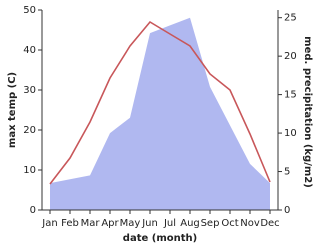 Image resolution: width=320 pixels, height=247 pixels. What do you see at coordinates (49, 223) in the screenshot?
I see `x-tick-label: Jan` at bounding box center [49, 223].